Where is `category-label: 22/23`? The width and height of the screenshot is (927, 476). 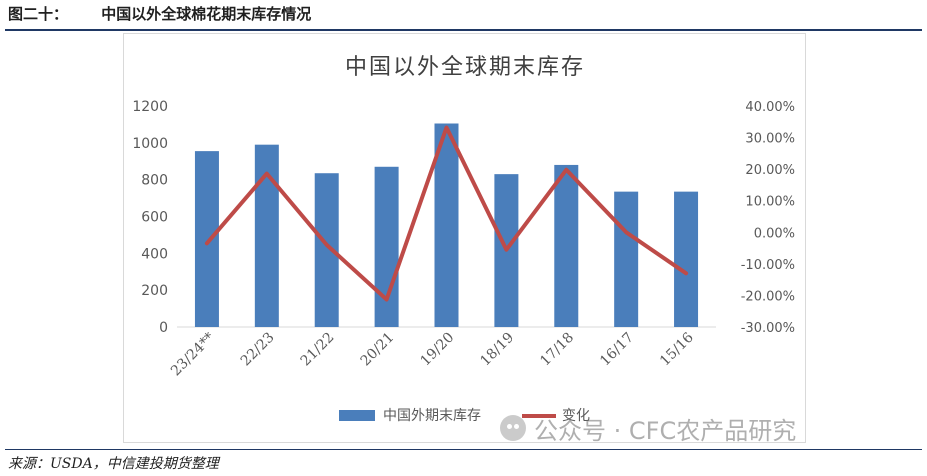
category-label: 22/23 is located at coordinates (258, 350).